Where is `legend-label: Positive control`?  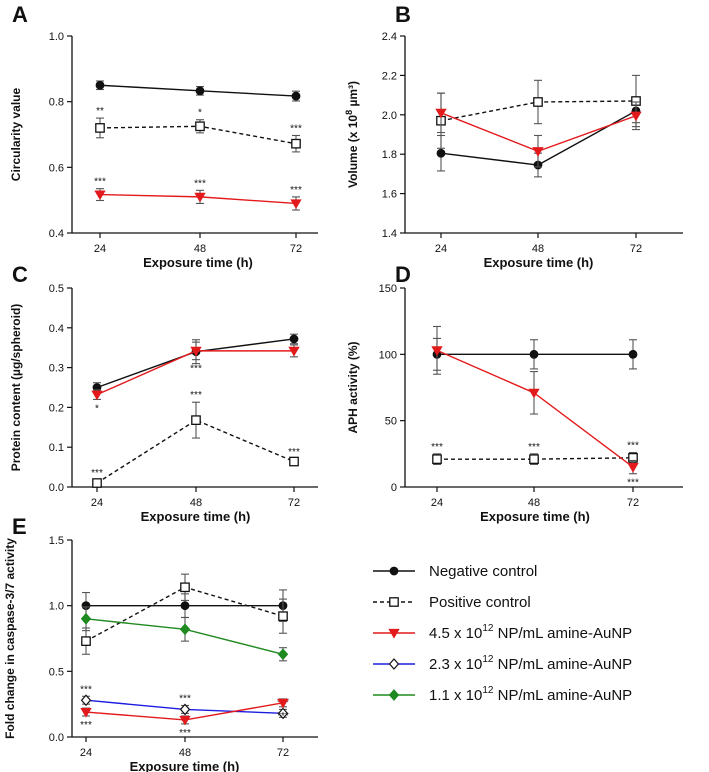 legend-label: Positive control is located at coordinates (480, 602).